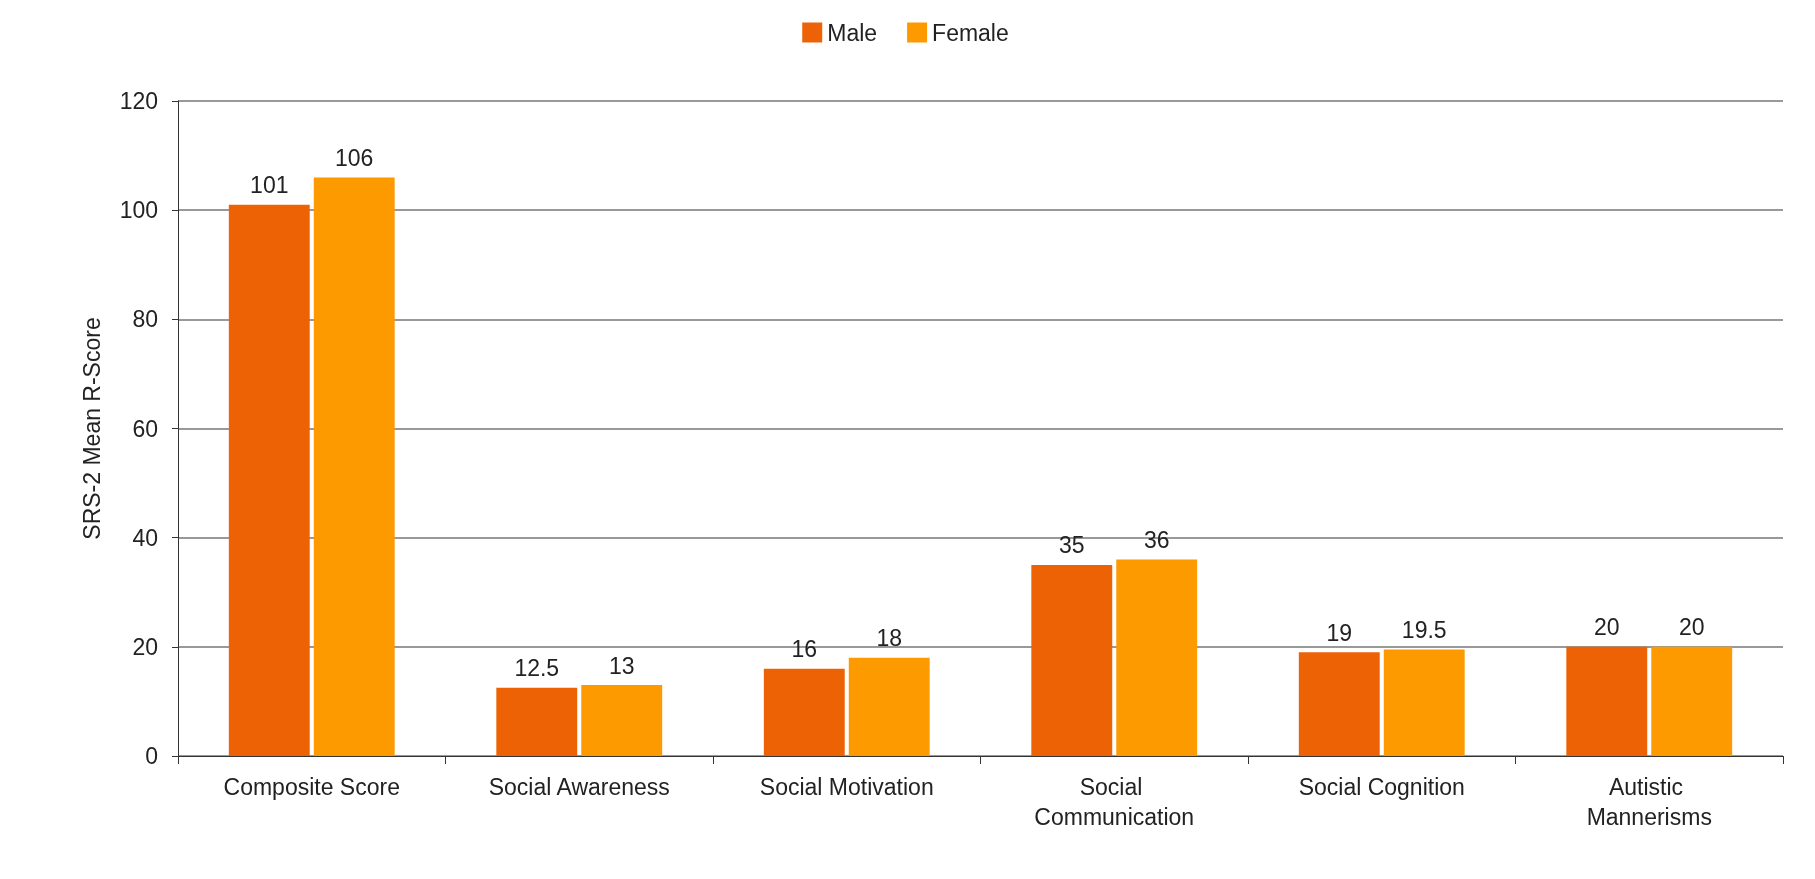 This screenshot has width=1815, height=879. I want to click on data-label: 35, so click(1071, 545).